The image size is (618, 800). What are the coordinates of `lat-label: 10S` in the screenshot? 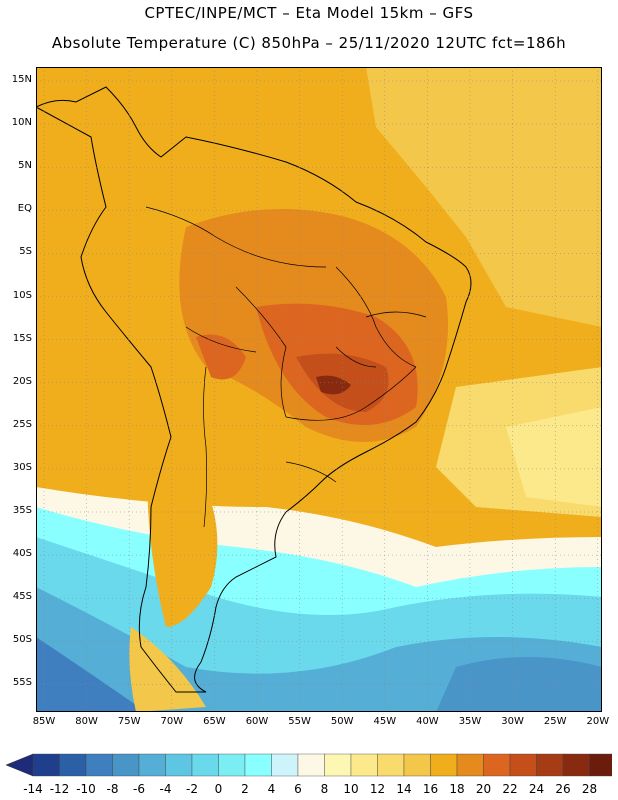 It's located at (22, 295).